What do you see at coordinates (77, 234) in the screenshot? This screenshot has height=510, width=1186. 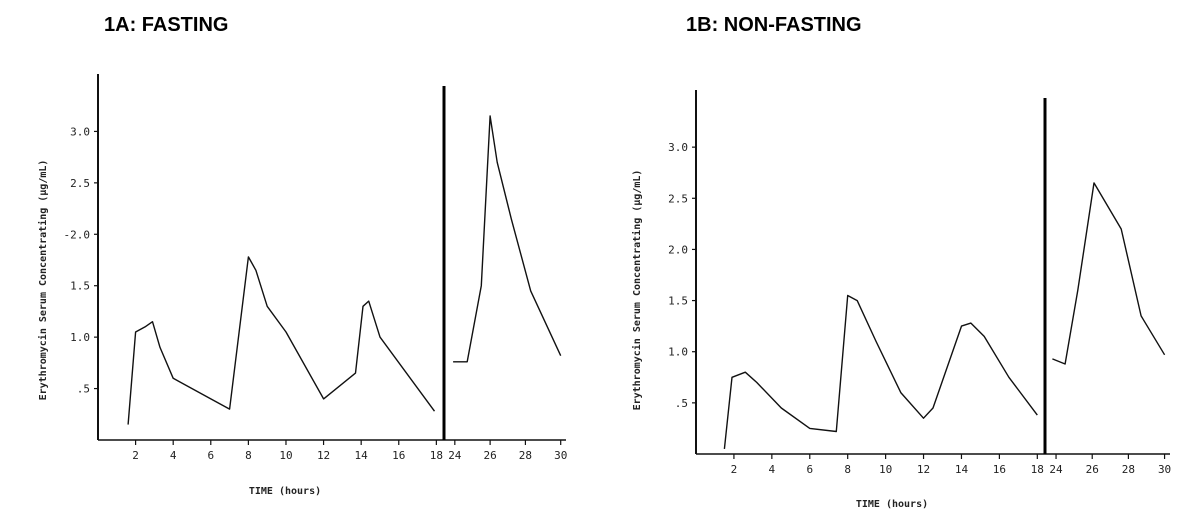 I see `y-tick-label: -2.0` at bounding box center [77, 234].